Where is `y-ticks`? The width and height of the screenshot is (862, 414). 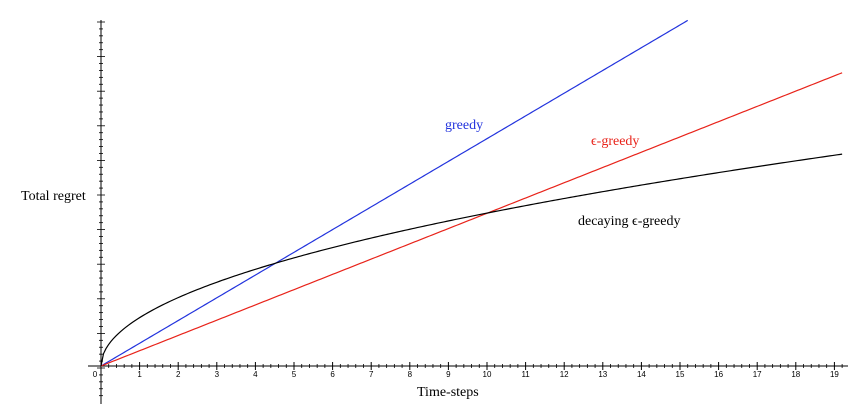
y-ticks is located at coordinates (101, 209).